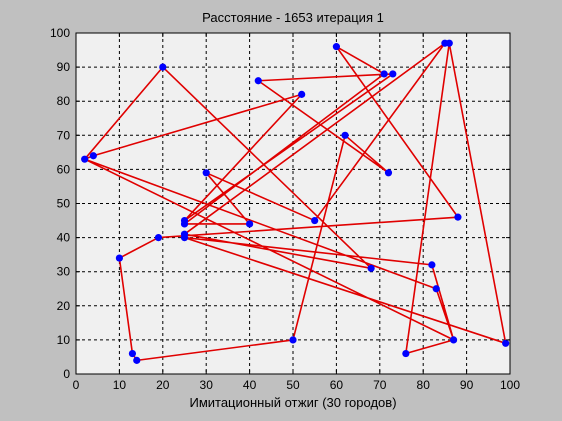 This screenshot has width=562, height=421. Describe the element at coordinates (424, 385) in the screenshot. I see `x-tick-label: 80` at that location.